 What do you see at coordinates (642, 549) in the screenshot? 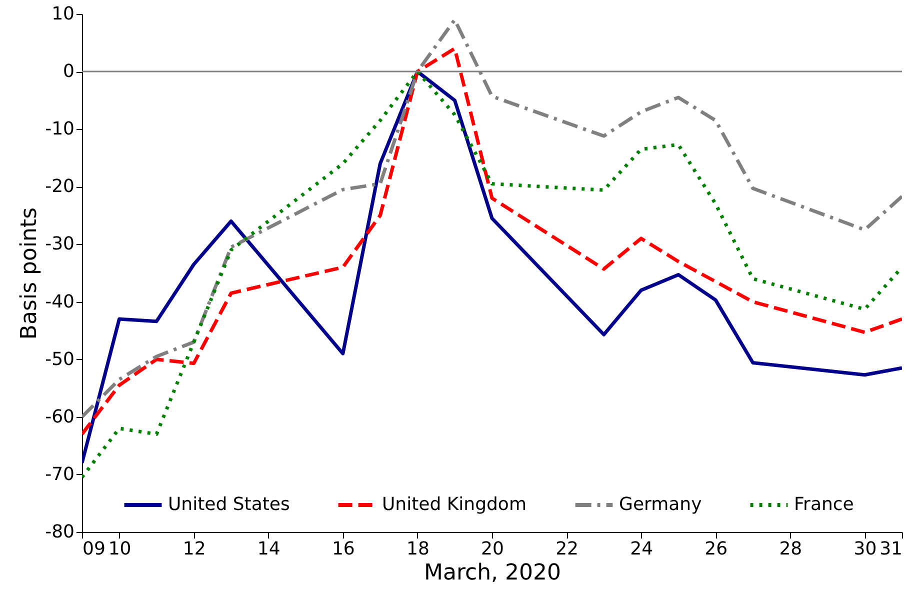
I see `x-tick-label: 24` at bounding box center [642, 549].